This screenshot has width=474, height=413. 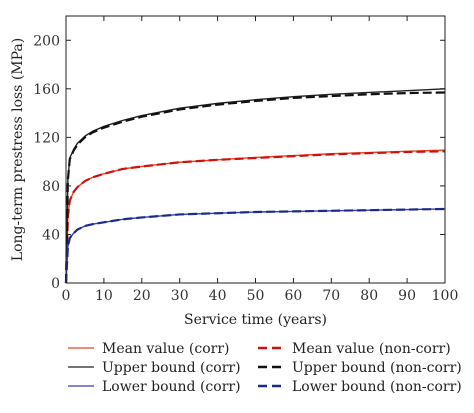 What do you see at coordinates (369, 296) in the screenshot?
I see `x-tick-label: 80` at bounding box center [369, 296].